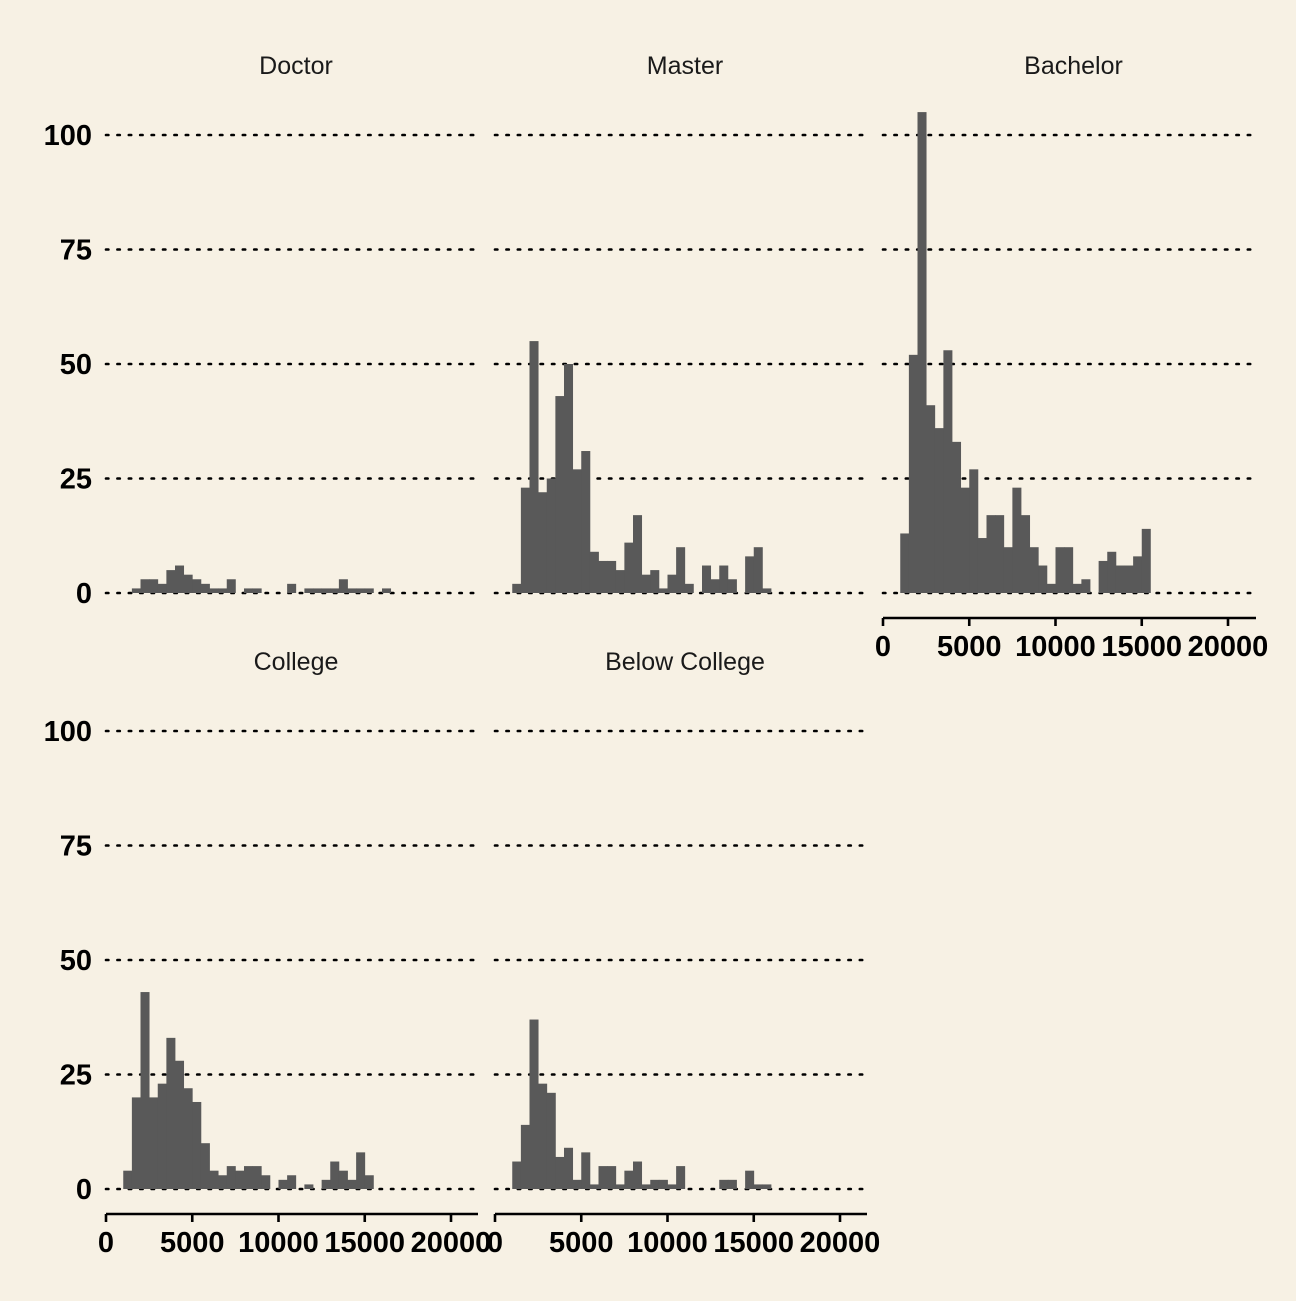  I want to click on y-tick-label: 0, so click(84, 594).